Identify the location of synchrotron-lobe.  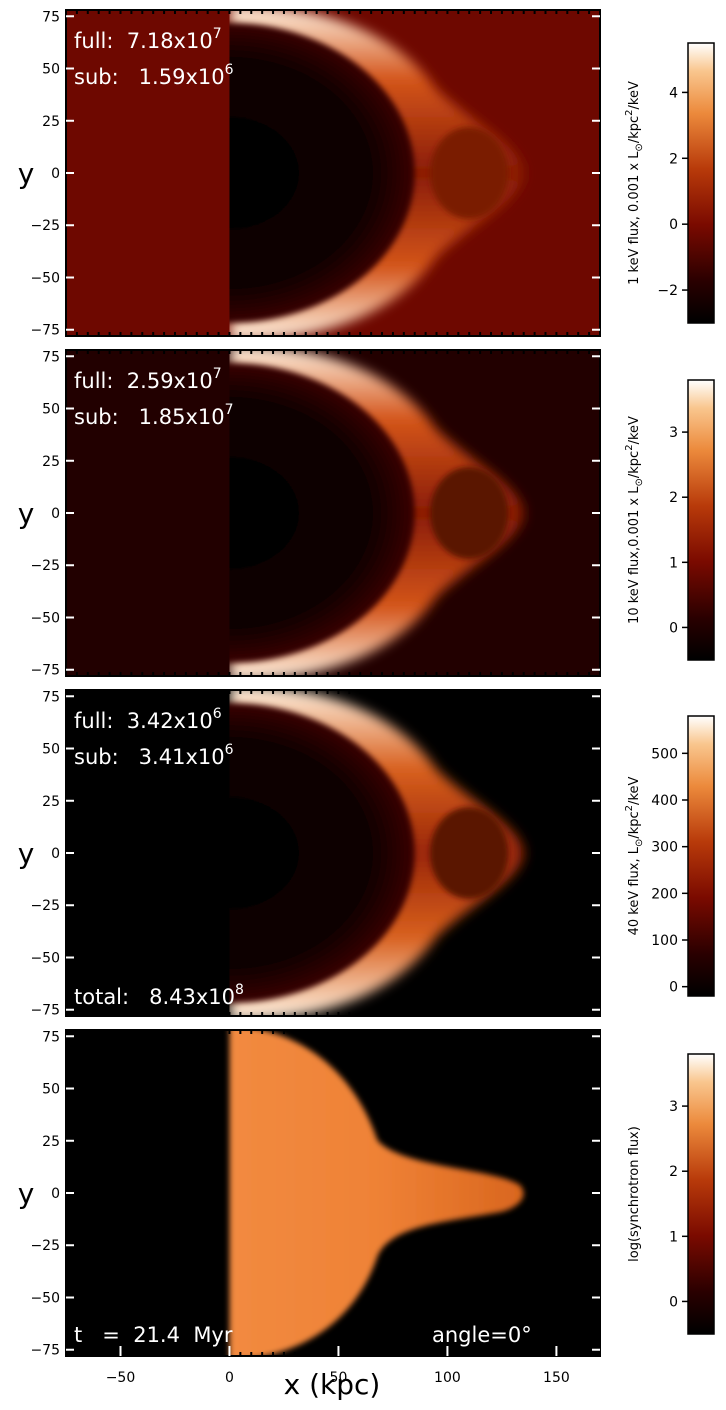
(376, 1193).